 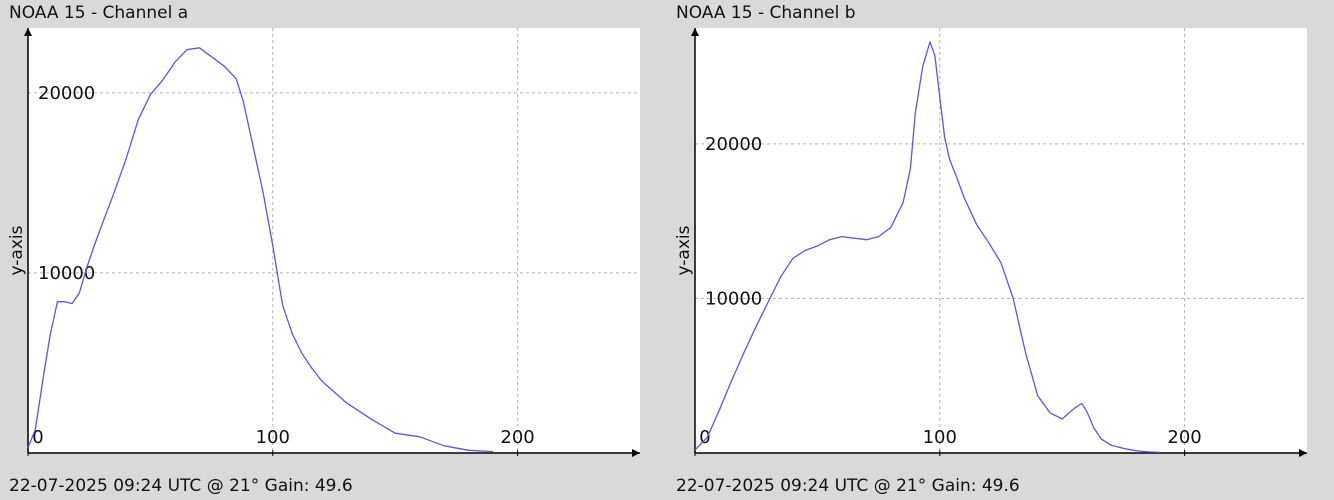 What do you see at coordinates (99, 13) in the screenshot?
I see `chart-title: NOAA 15 - Channel a` at bounding box center [99, 13].